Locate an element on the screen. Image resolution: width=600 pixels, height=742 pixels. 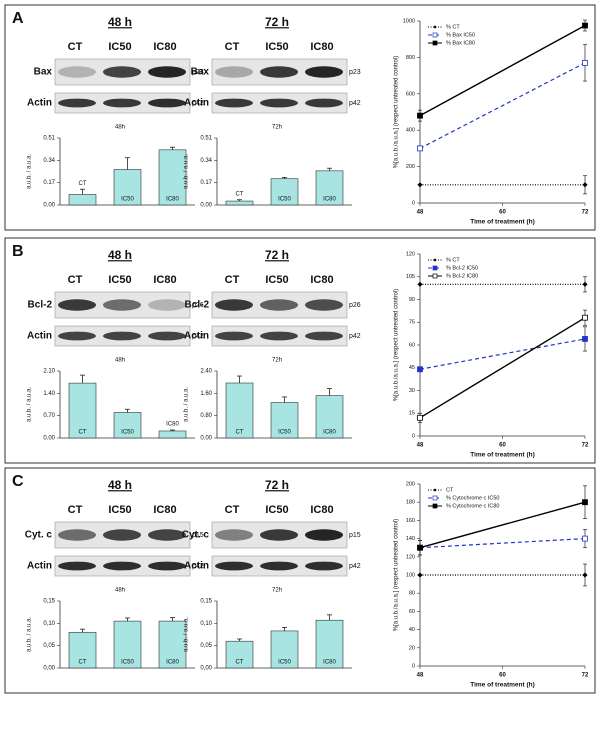
legend-label: % Cytochrome c IC80 is located at coordinates (473, 506).